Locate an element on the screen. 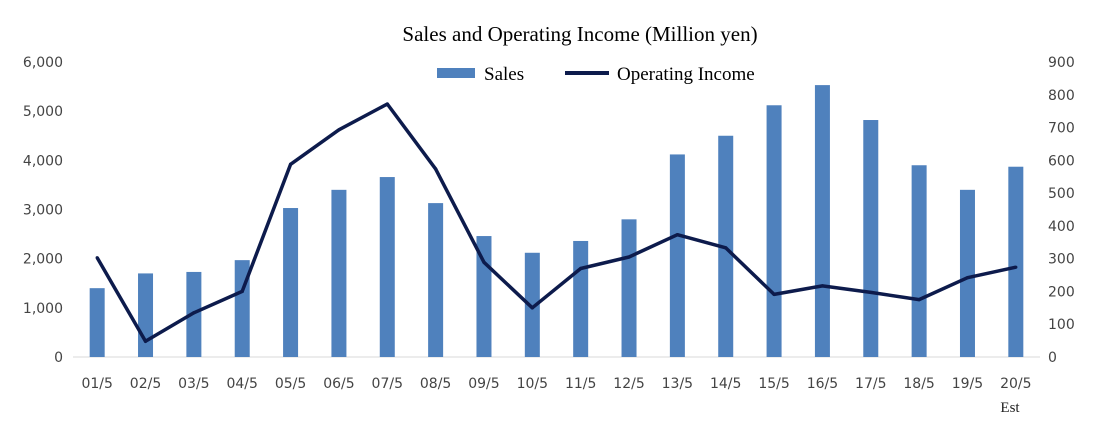 This screenshot has width=1118, height=429. legend-label-operating-income: Operating Income is located at coordinates (686, 74).